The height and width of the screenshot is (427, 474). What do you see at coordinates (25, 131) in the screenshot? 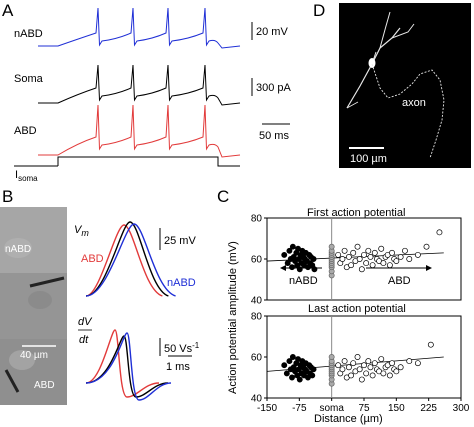
I see `panel-a-label-abd: ABD` at bounding box center [25, 131].